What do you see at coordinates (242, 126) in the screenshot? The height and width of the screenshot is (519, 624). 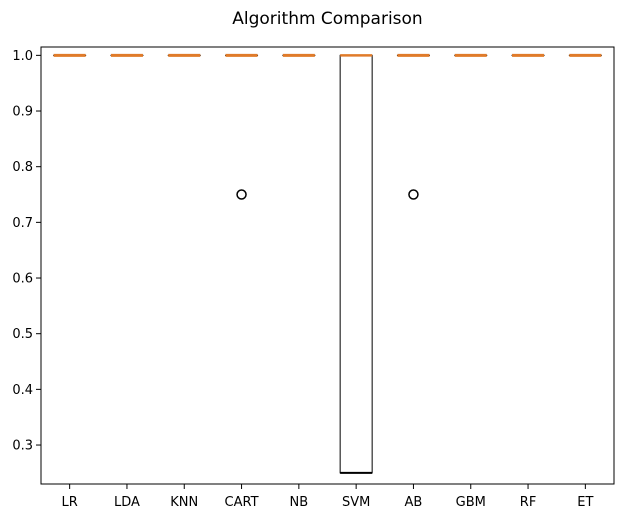 I see `box-cart` at bounding box center [242, 126].